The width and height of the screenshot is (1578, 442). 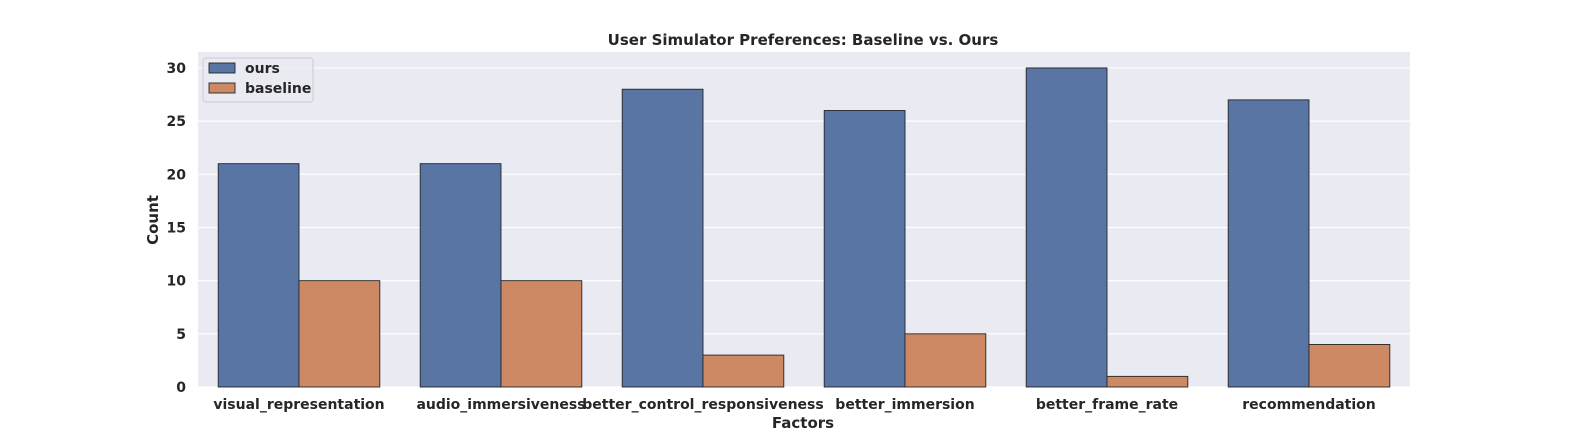 I want to click on bar-baseline-better_frame_rate, so click(x=1147, y=381).